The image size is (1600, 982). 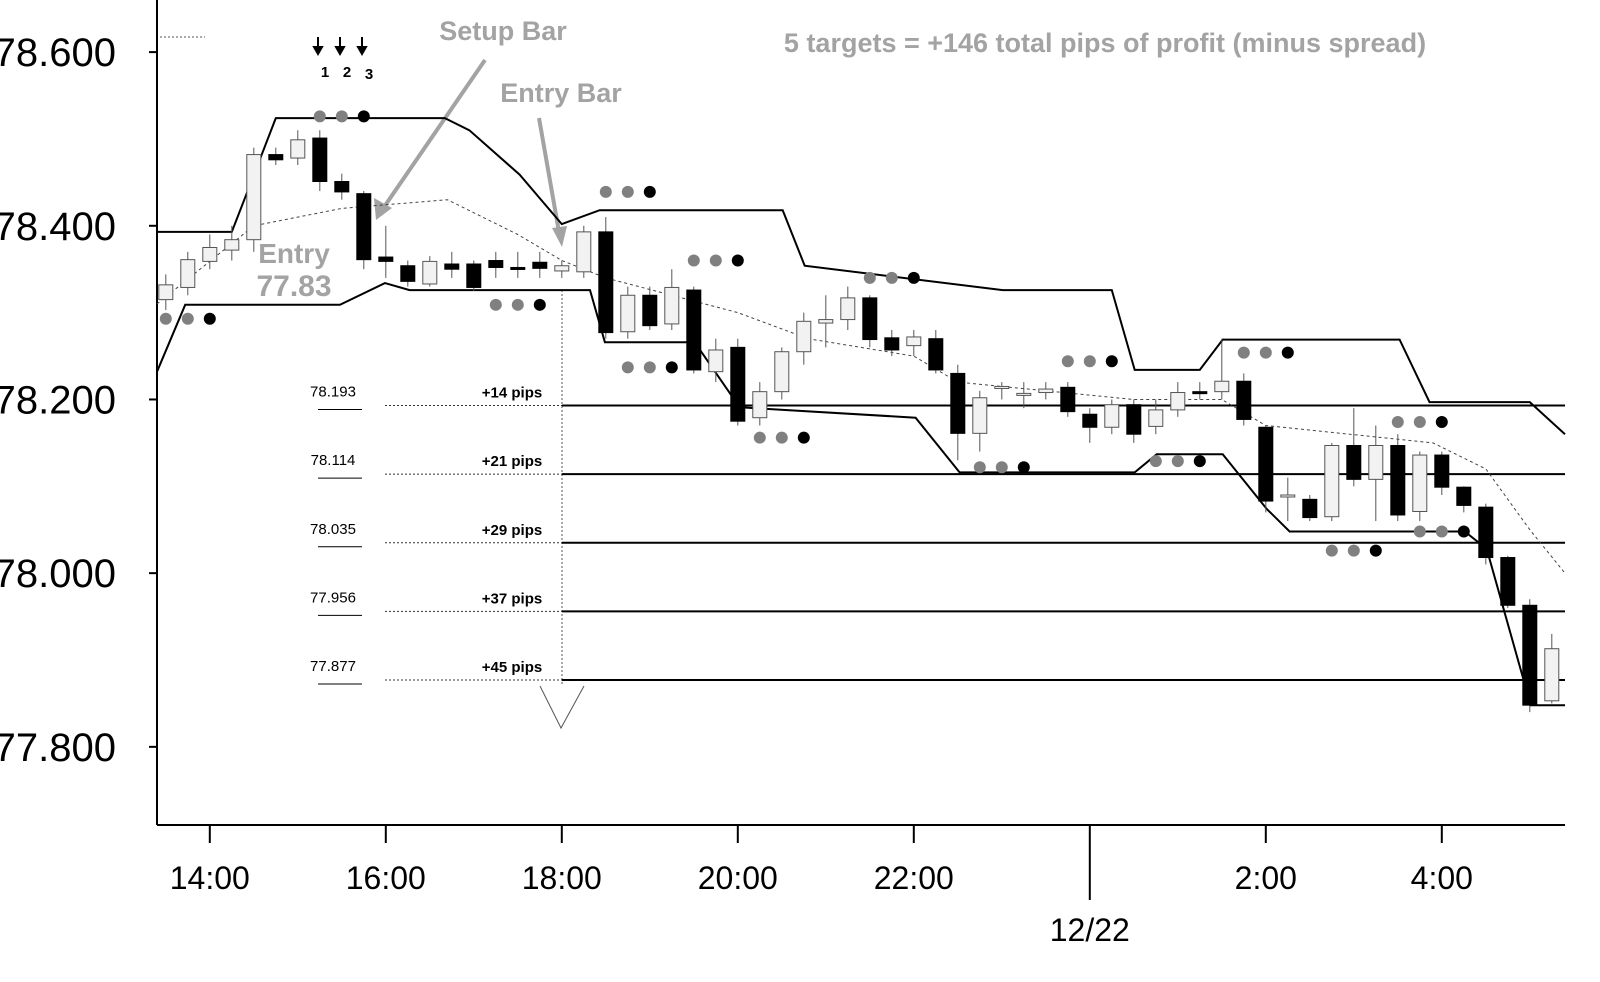 What do you see at coordinates (58, 574) in the screenshot?
I see `y-tick-label: 78.000` at bounding box center [58, 574].